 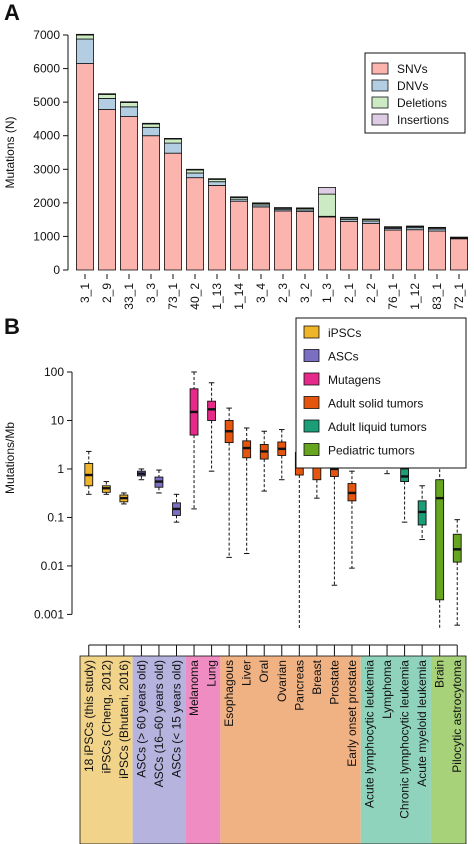 I want to click on legend-label-a: Deletions, so click(x=422, y=103).